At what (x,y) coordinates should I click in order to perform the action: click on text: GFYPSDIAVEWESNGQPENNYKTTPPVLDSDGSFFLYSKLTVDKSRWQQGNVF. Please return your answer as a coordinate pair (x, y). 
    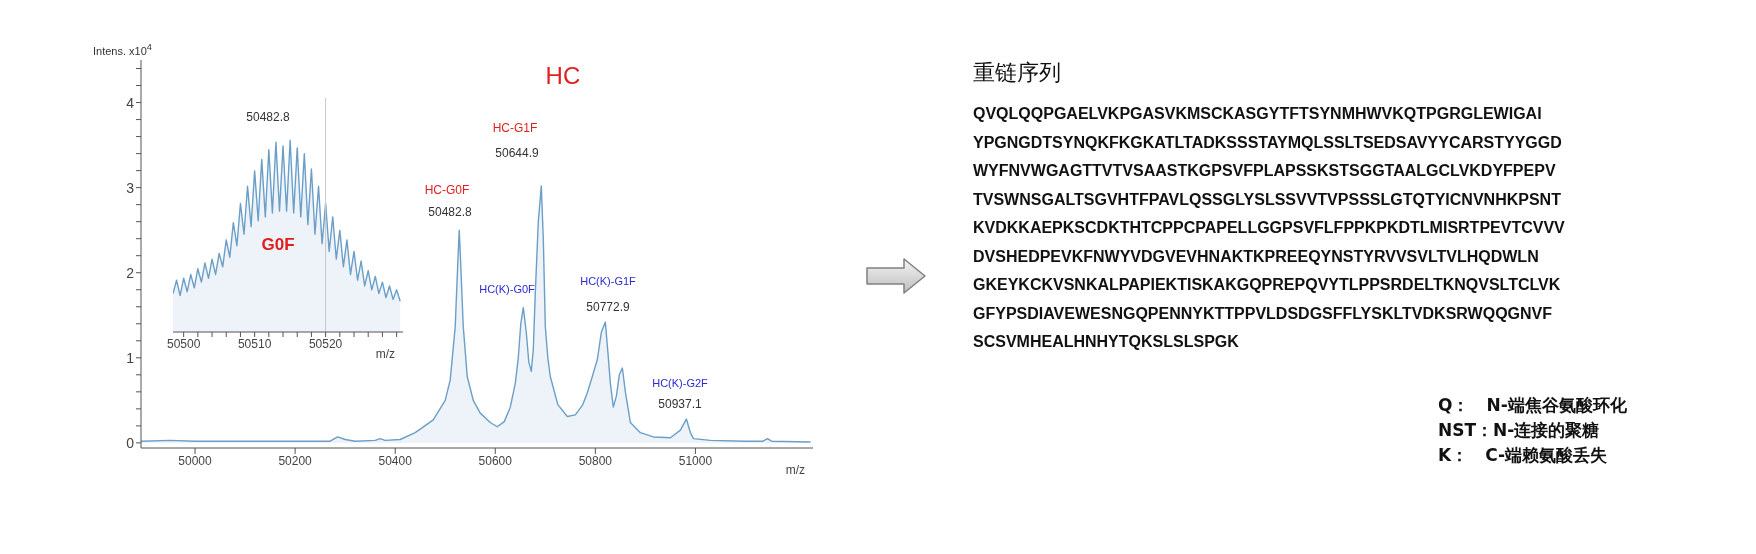
    Looking at the image, I should click on (1263, 313).